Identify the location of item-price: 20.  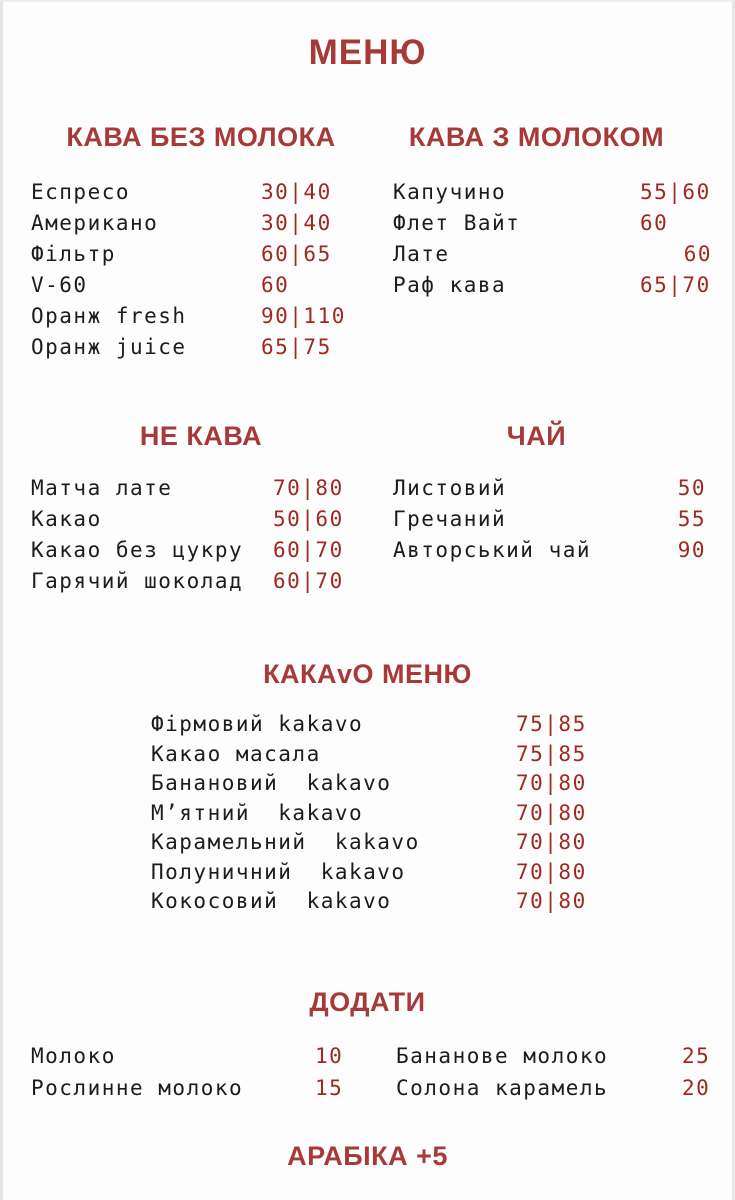
(696, 1087).